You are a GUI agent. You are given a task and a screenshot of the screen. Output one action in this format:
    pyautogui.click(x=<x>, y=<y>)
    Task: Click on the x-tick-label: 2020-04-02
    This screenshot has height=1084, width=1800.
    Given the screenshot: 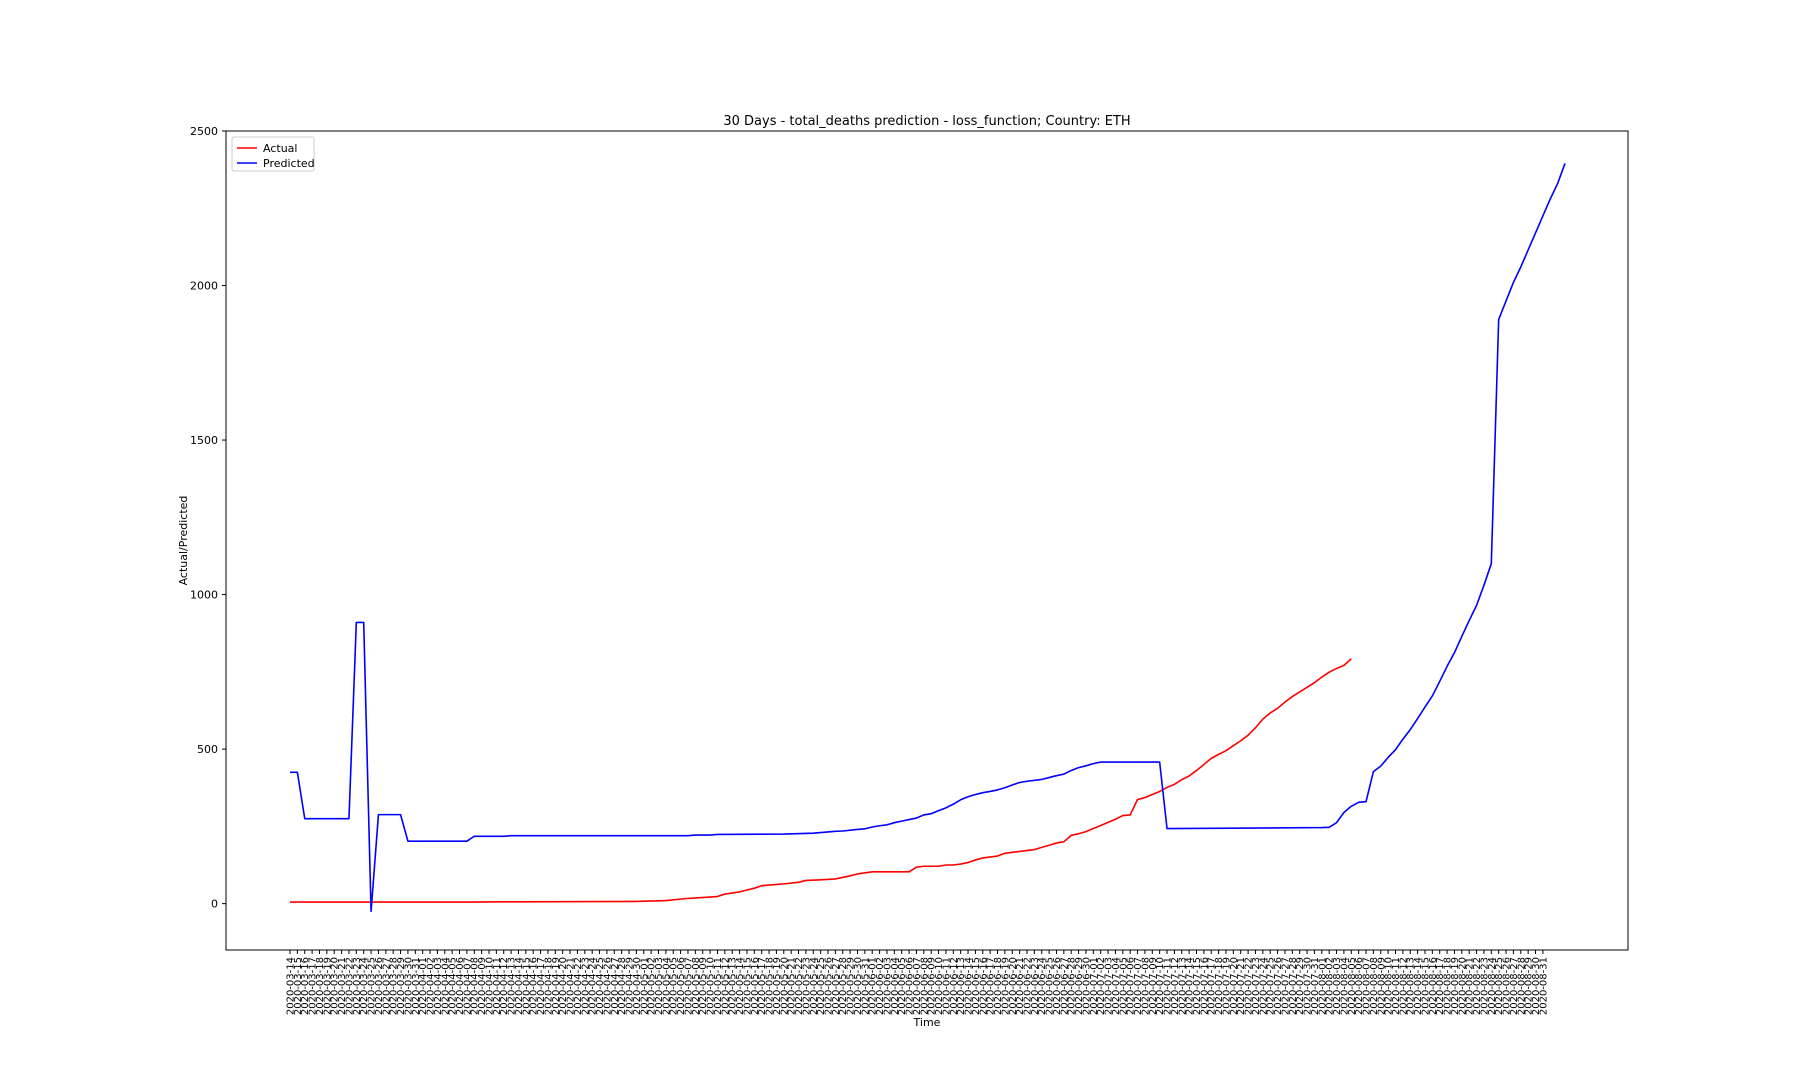 What is the action you would take?
    pyautogui.click(x=431, y=986)
    